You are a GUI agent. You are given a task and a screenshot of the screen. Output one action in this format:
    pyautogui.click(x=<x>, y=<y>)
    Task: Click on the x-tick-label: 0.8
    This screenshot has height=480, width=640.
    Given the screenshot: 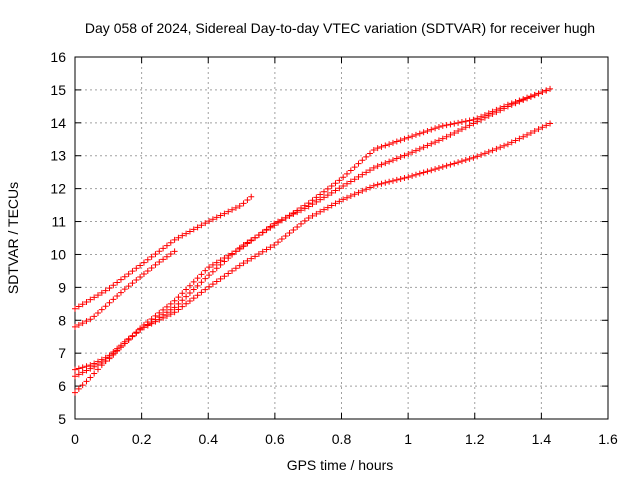 What is the action you would take?
    pyautogui.click(x=342, y=439)
    